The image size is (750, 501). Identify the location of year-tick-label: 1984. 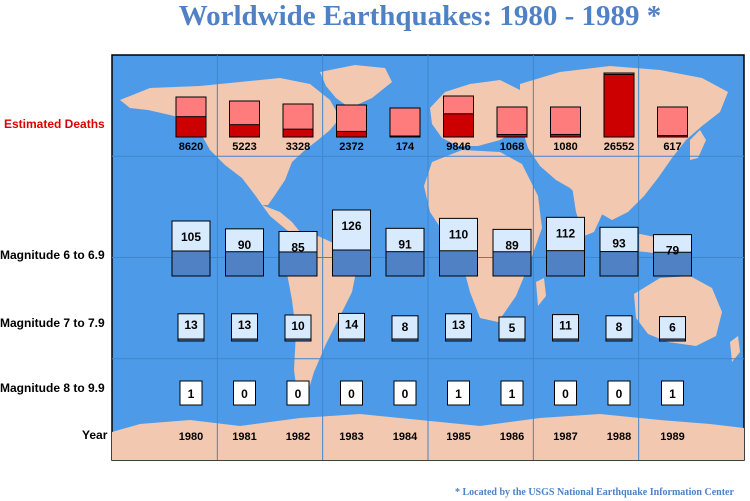
(405, 437).